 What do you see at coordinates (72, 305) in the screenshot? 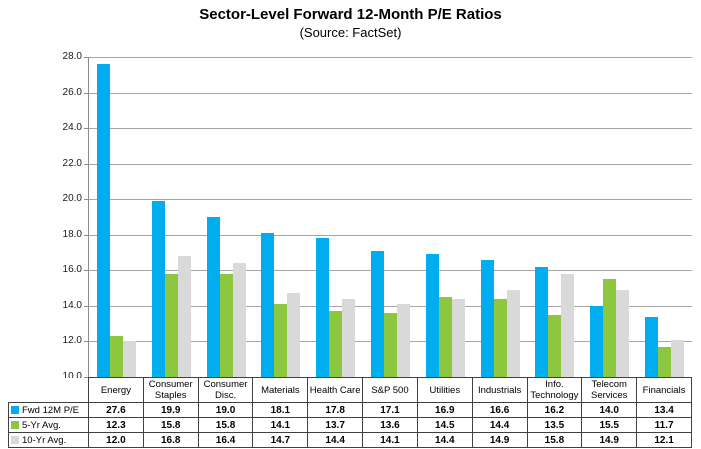
I see `y-axis-label: 14.0` at bounding box center [72, 305].